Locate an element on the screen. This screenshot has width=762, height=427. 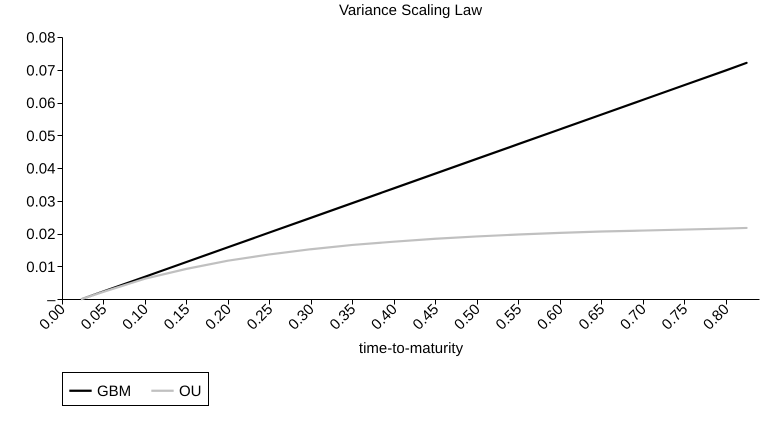
chart-title: Variance Scaling Law is located at coordinates (410, 10).